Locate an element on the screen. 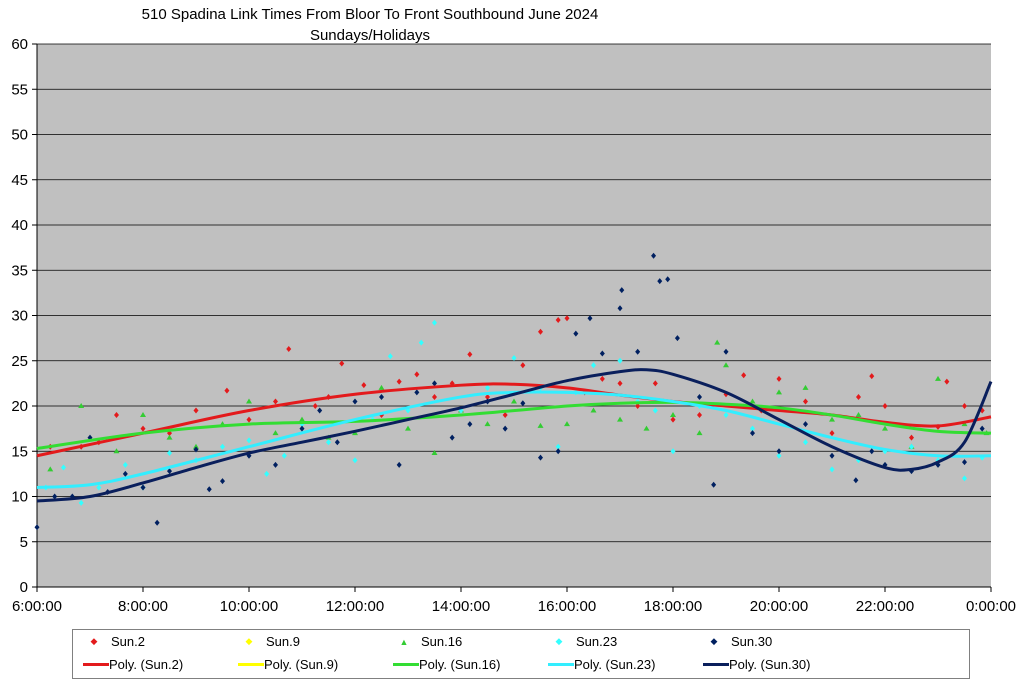  legend-item-trendline: Poly. (Sun.2) is located at coordinates (128, 664).